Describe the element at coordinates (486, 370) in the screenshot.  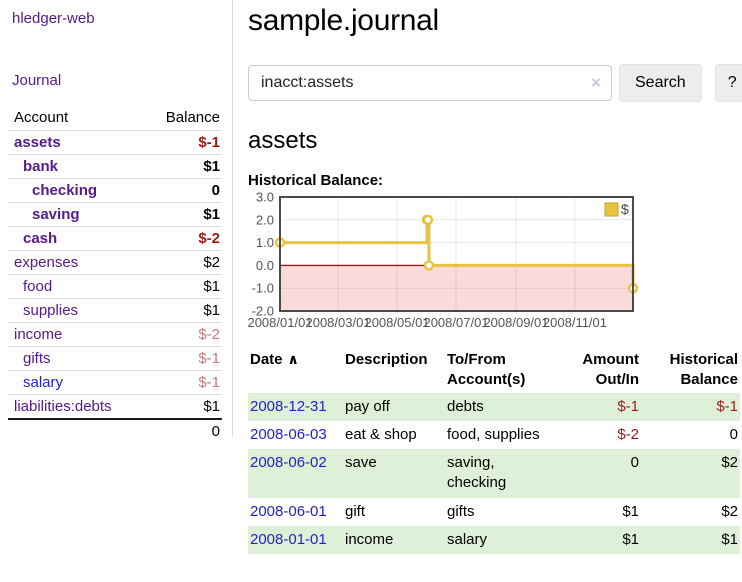
I see `col-header-accounts: To/From Account(s)` at that location.